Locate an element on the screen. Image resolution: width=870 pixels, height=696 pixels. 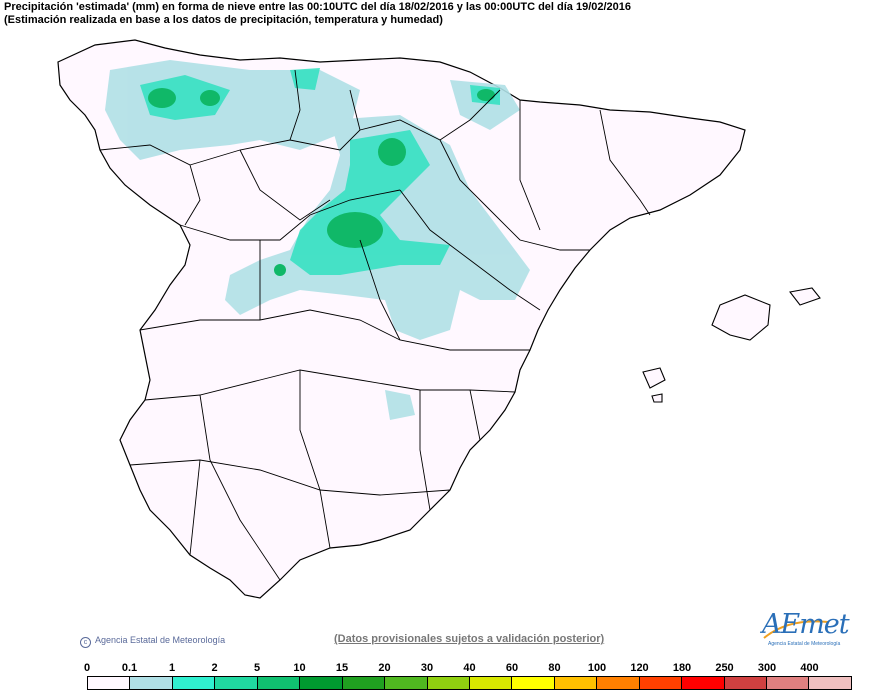
aemet-logo-text: AEmet is located at coordinates (806, 624).